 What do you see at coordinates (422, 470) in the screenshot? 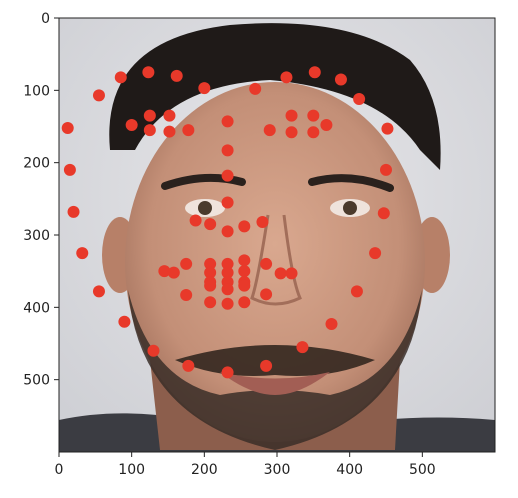
I see `x-tick-label: 500` at bounding box center [422, 470].